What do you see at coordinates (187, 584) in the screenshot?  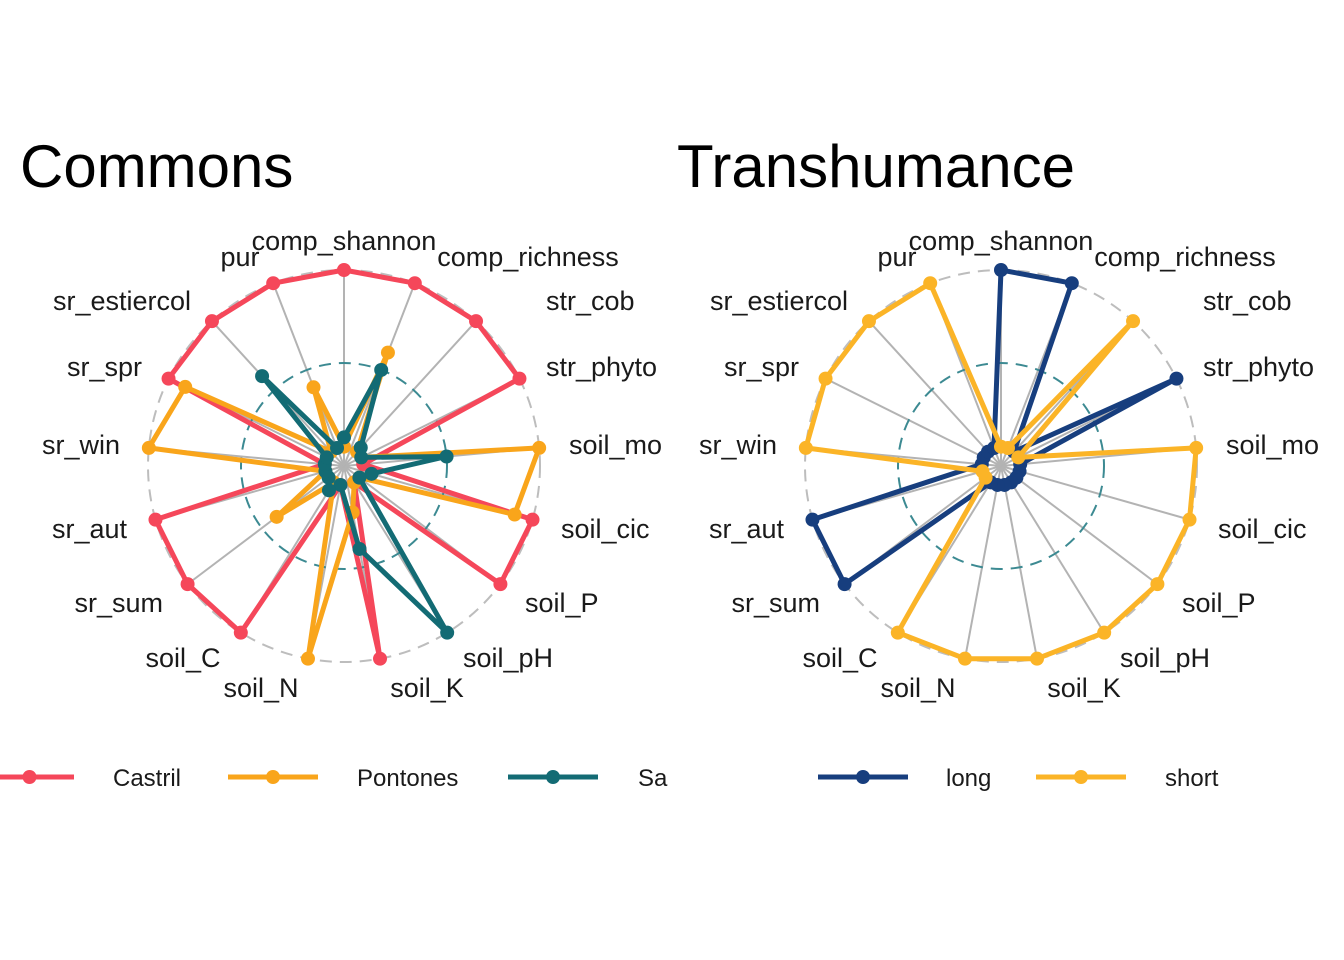 I see `point-Castril-sr_sum` at bounding box center [187, 584].